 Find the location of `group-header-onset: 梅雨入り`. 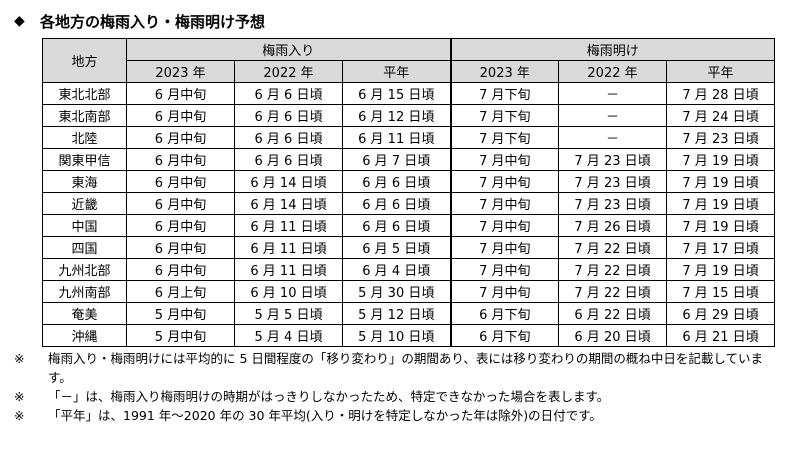

group-header-onset: 梅雨入り is located at coordinates (288, 49).